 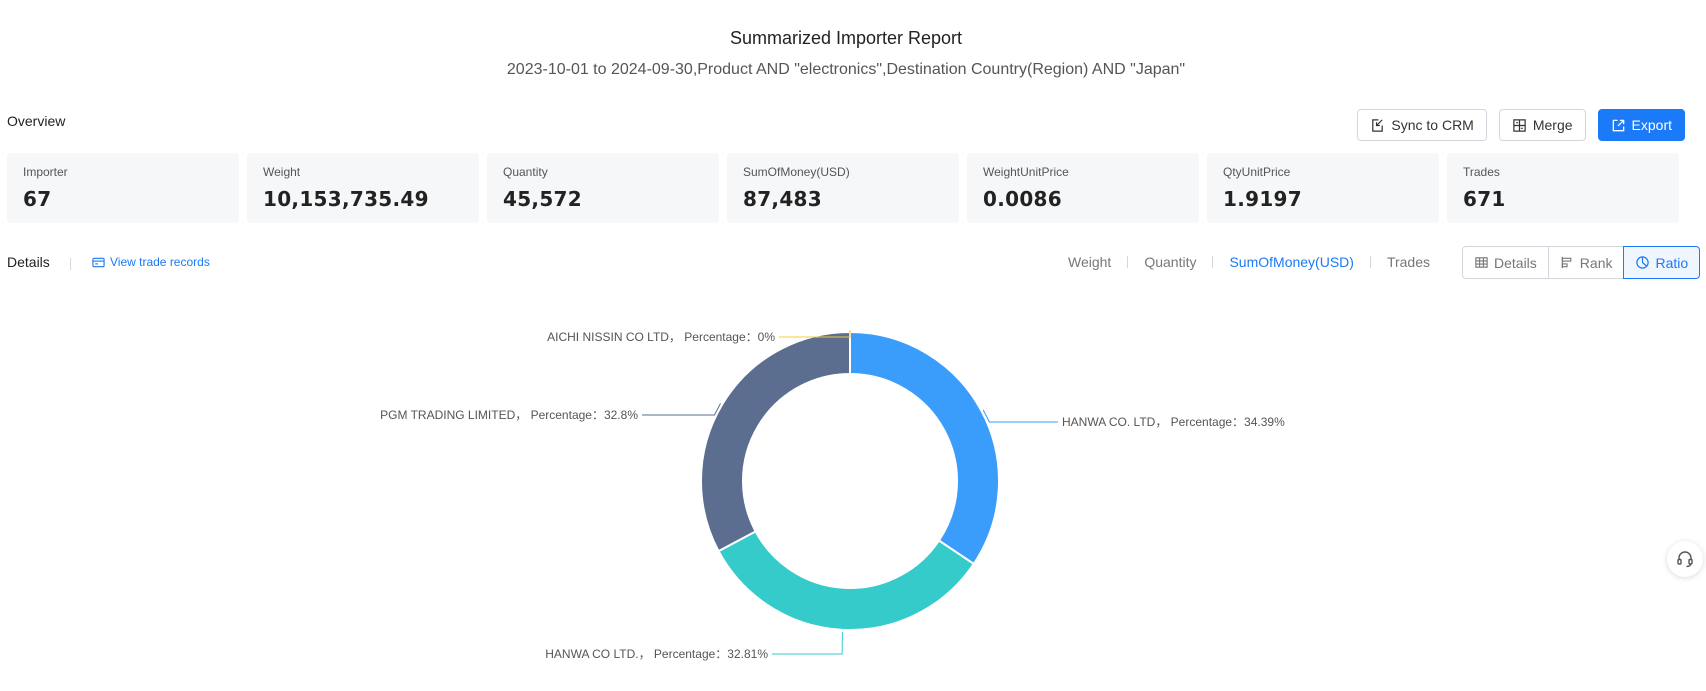 What do you see at coordinates (1026, 172) in the screenshot?
I see `stat-label: WeightUnitPrice` at bounding box center [1026, 172].